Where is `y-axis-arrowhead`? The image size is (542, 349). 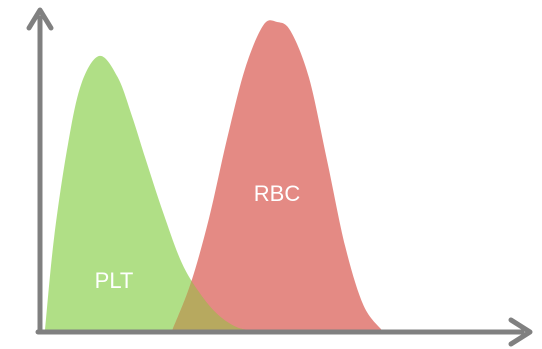 y-axis-arrowhead is located at coordinates (40, 19).